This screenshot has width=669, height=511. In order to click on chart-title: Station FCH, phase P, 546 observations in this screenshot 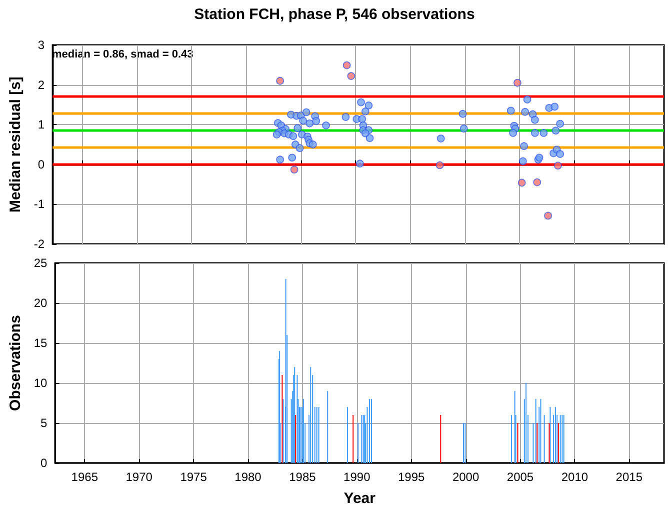, I will do `click(334, 14)`.